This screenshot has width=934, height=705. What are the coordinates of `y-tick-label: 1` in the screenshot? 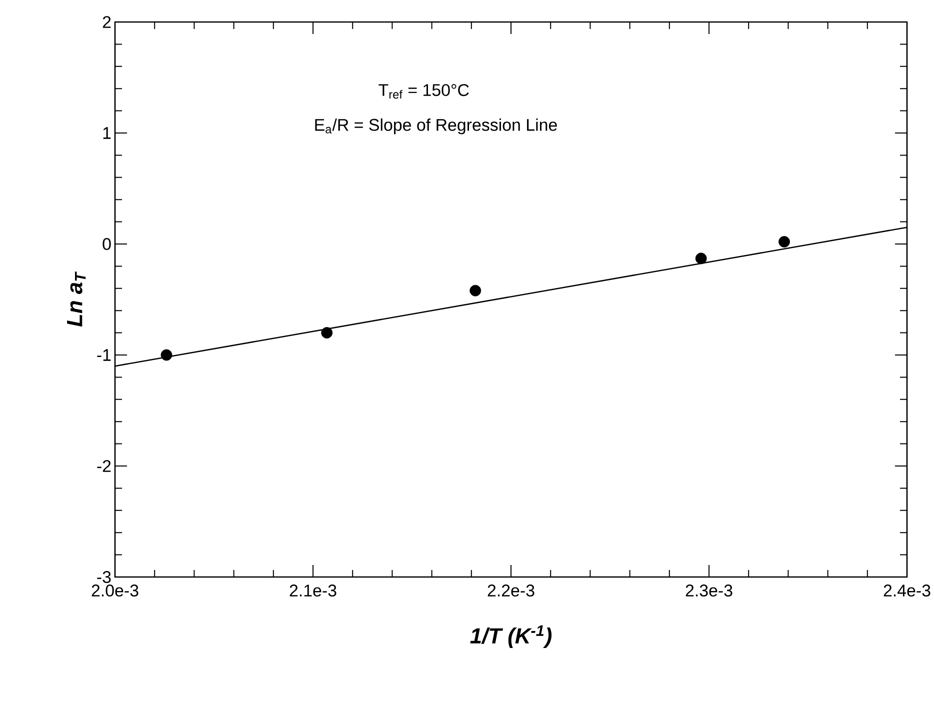 It's located at (107, 133).